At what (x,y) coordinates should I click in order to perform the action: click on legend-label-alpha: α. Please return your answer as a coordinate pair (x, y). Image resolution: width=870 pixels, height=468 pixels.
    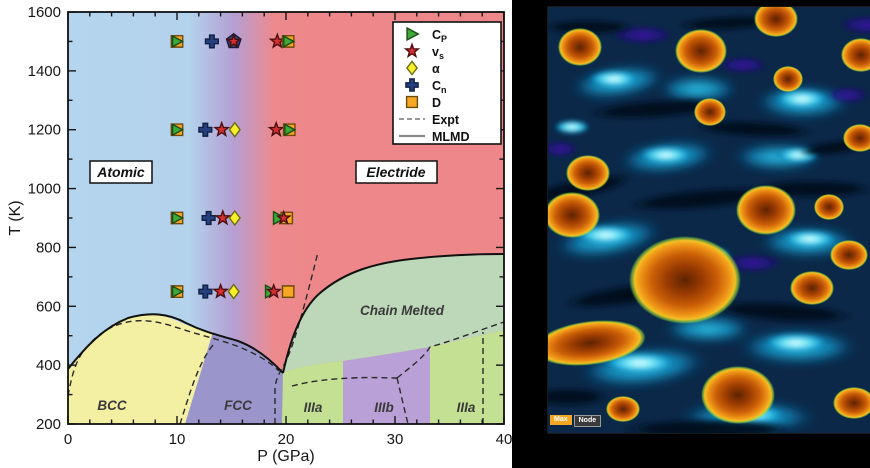
    Looking at the image, I should click on (436, 69).